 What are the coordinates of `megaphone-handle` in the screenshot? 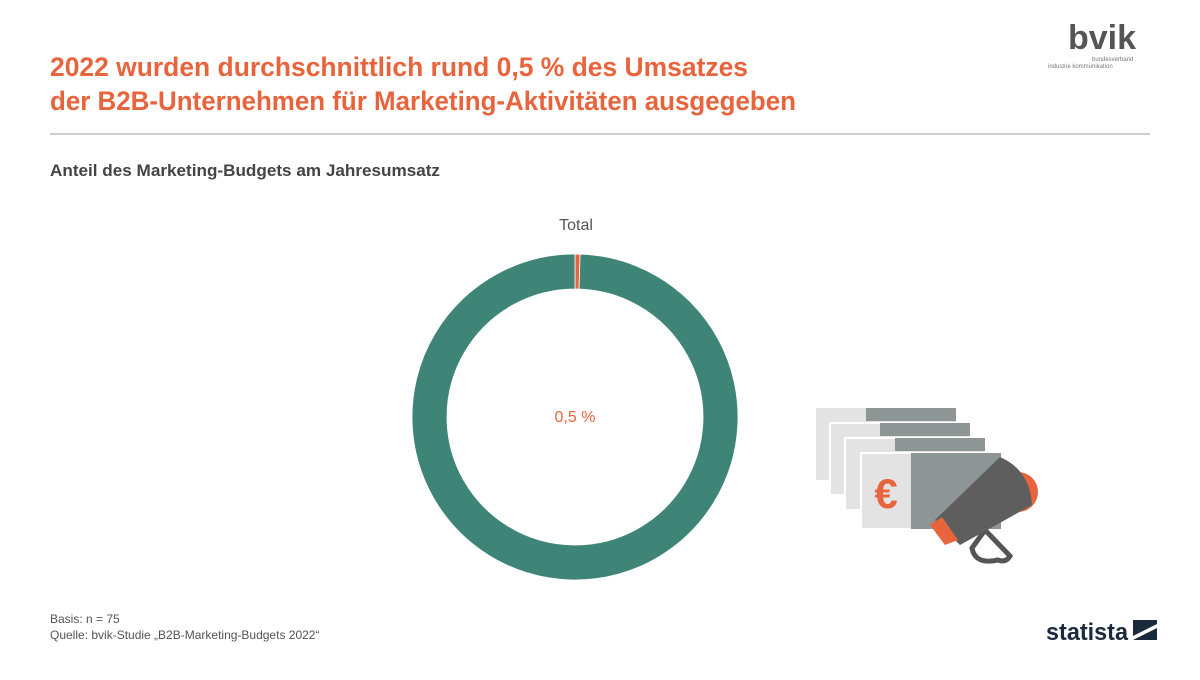 It's located at (991, 545).